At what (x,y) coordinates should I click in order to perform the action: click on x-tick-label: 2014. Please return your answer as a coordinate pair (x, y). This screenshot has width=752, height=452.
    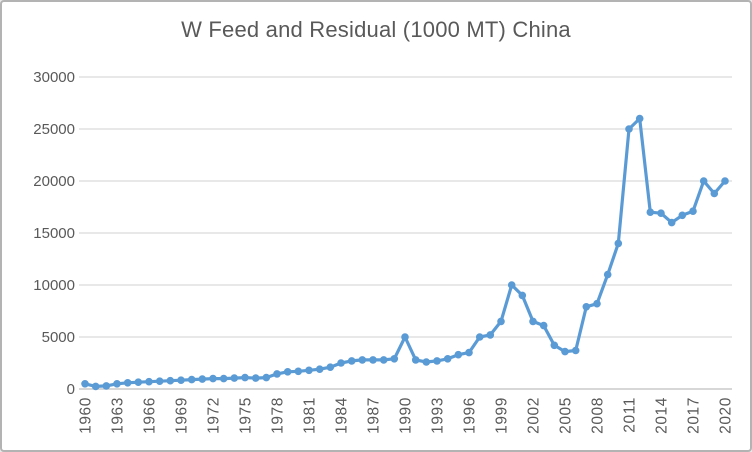
    Looking at the image, I should click on (662, 415).